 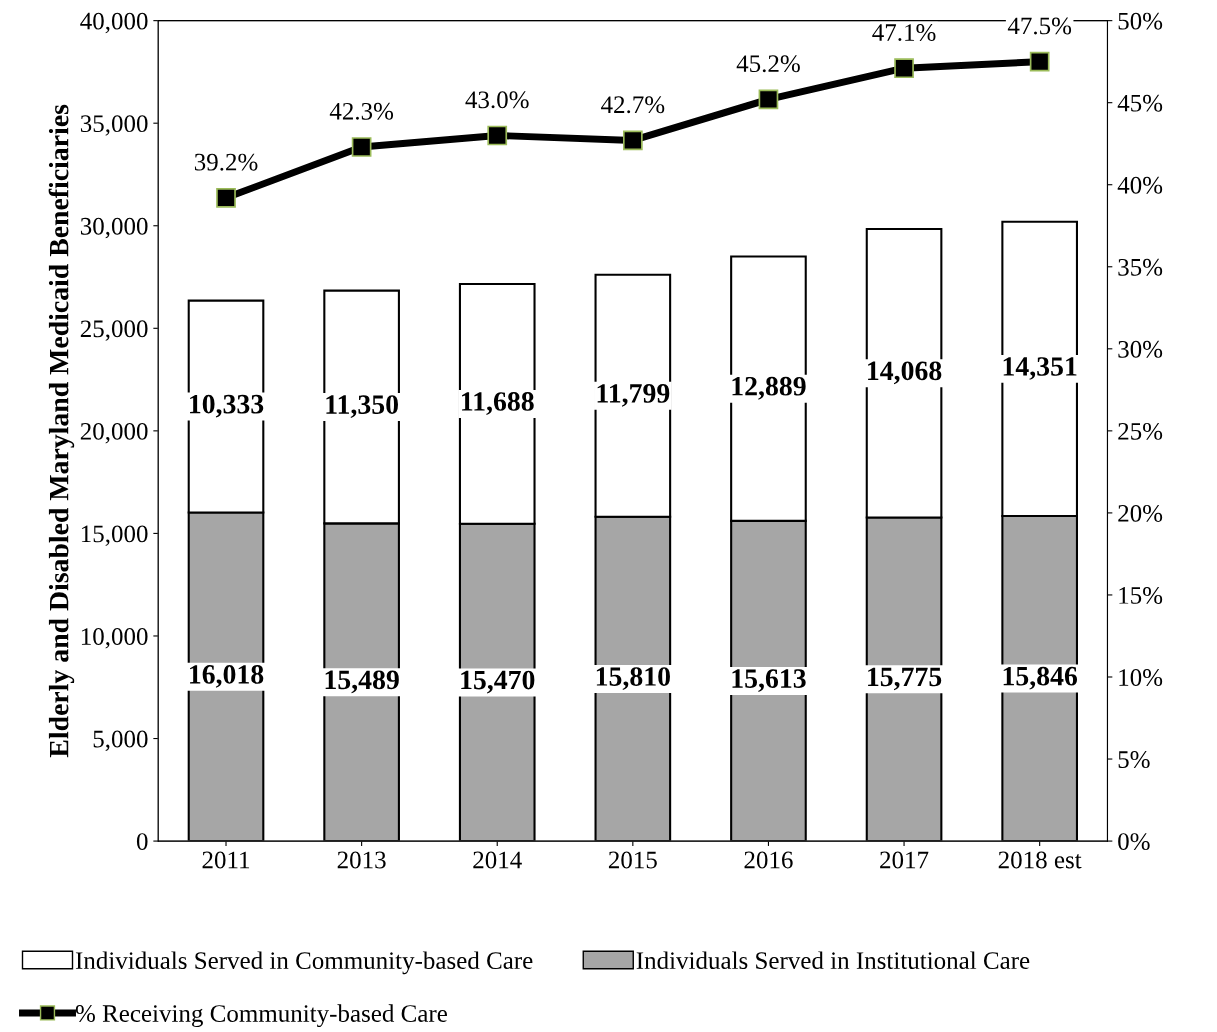 I want to click on y-tick-label: 40,000, so click(x=114, y=23).